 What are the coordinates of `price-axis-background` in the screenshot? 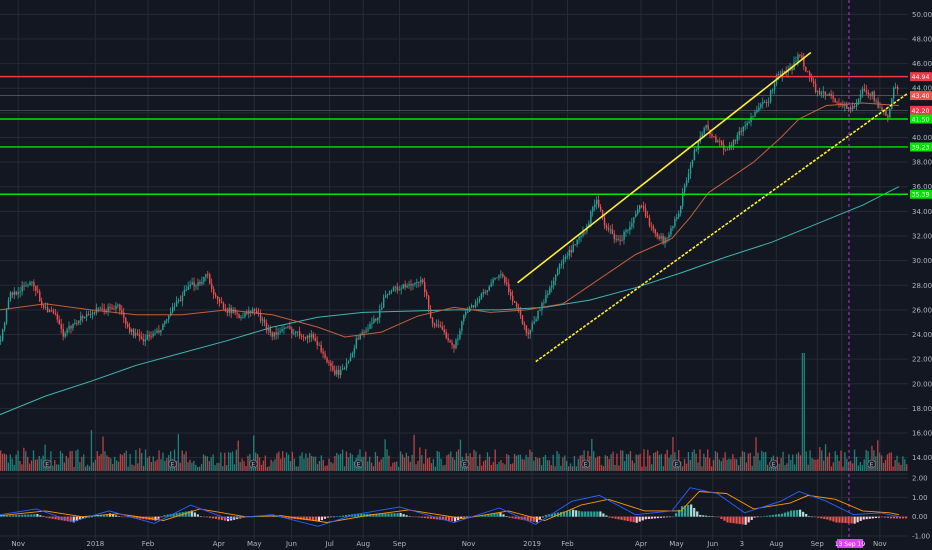 It's located at (920, 270).